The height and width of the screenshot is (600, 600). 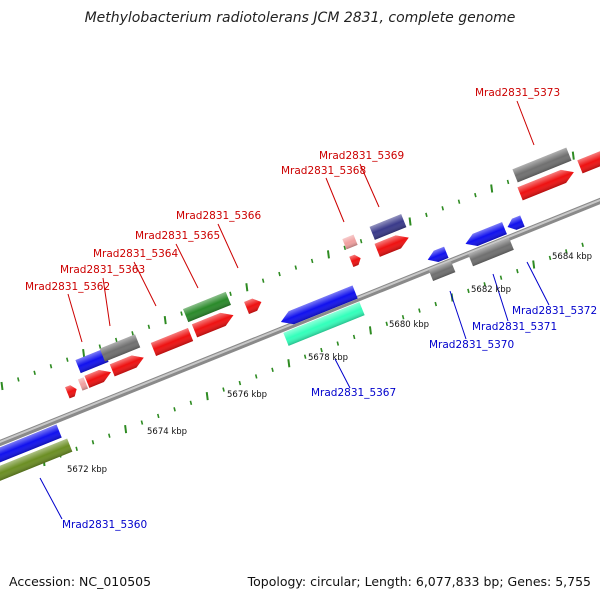 I want to click on gene-label-5370: Mrad2831_5370, so click(x=471, y=345).